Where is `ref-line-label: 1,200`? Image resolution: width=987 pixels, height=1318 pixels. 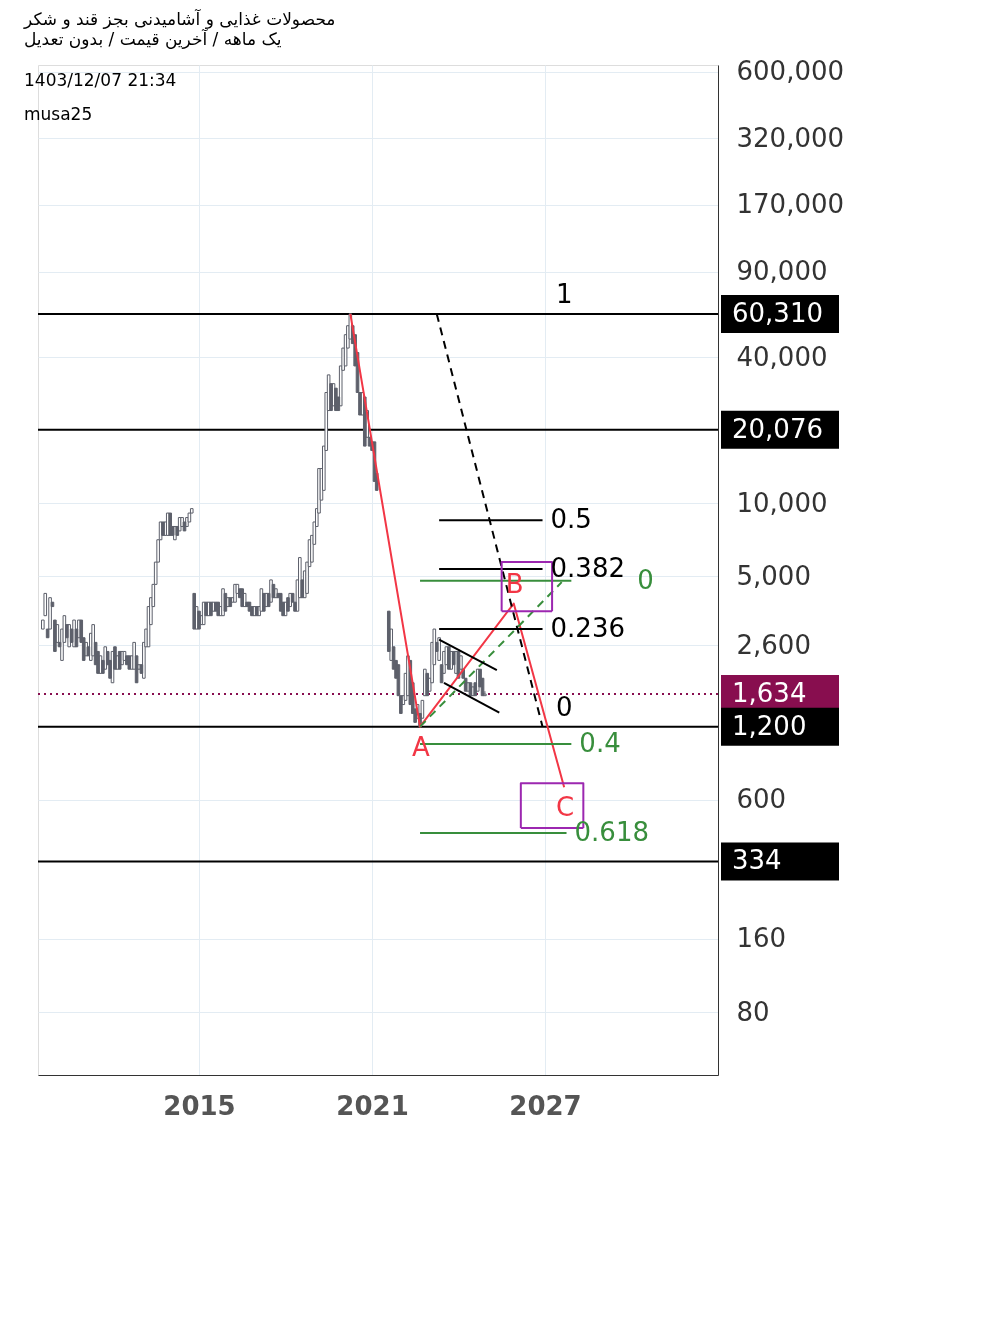 ref-line-label: 1,200 is located at coordinates (769, 725).